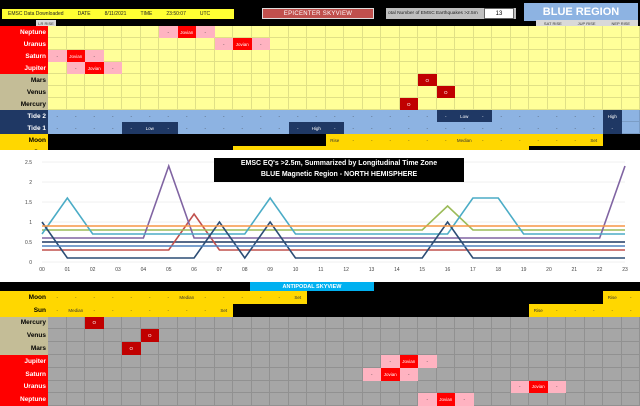 The image size is (640, 406). What do you see at coordinates (318, 13) in the screenshot?
I see `epicenter-skyview-button: EPICENTER SKYVIEW` at bounding box center [318, 13].